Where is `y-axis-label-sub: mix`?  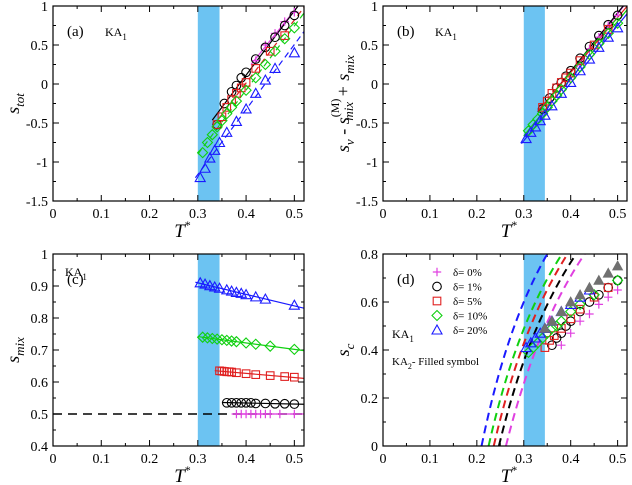 y-axis-label-sub: mix is located at coordinates (19, 346).